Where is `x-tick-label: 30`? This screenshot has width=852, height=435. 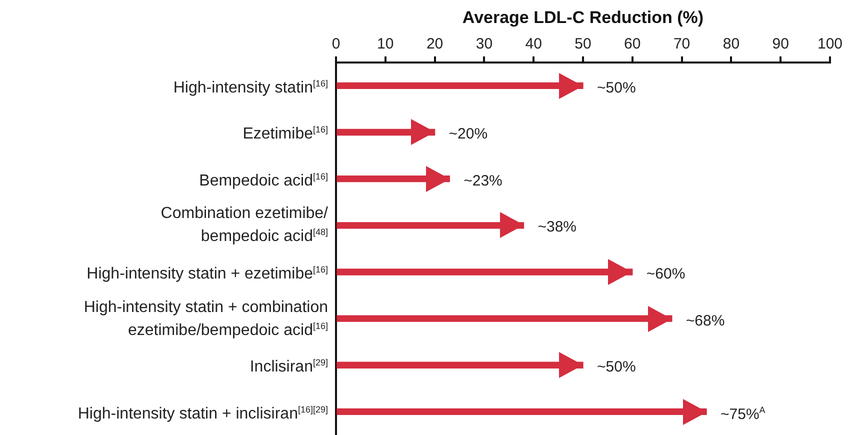
x-tick-label: 30 is located at coordinates (484, 44).